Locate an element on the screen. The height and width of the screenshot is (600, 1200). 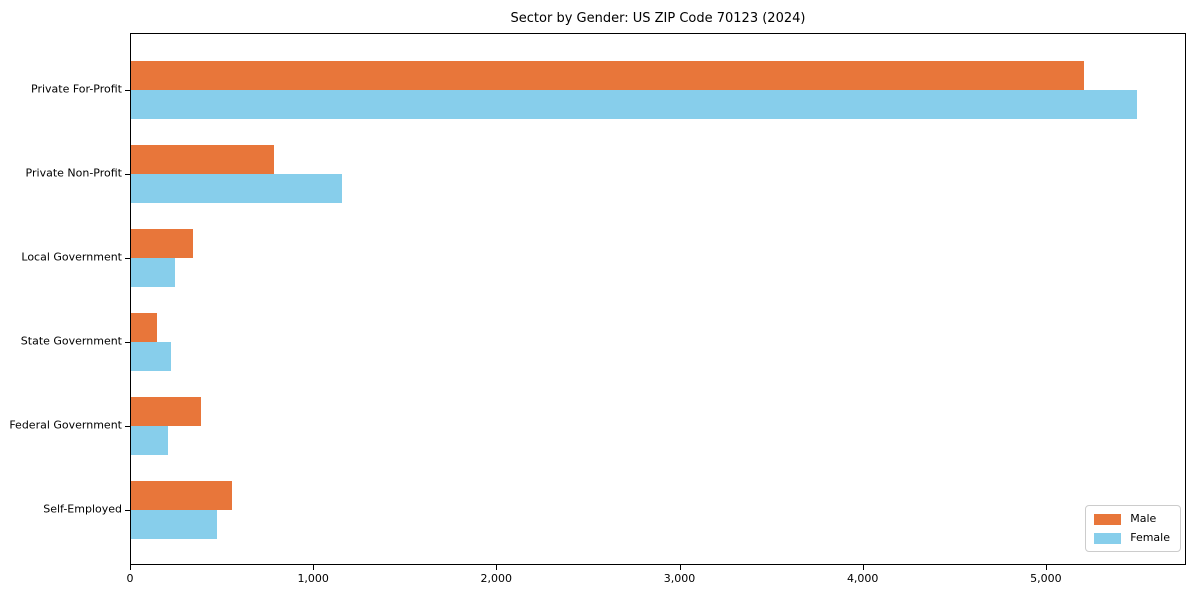
legend-label-male: Male is located at coordinates (1143, 518).